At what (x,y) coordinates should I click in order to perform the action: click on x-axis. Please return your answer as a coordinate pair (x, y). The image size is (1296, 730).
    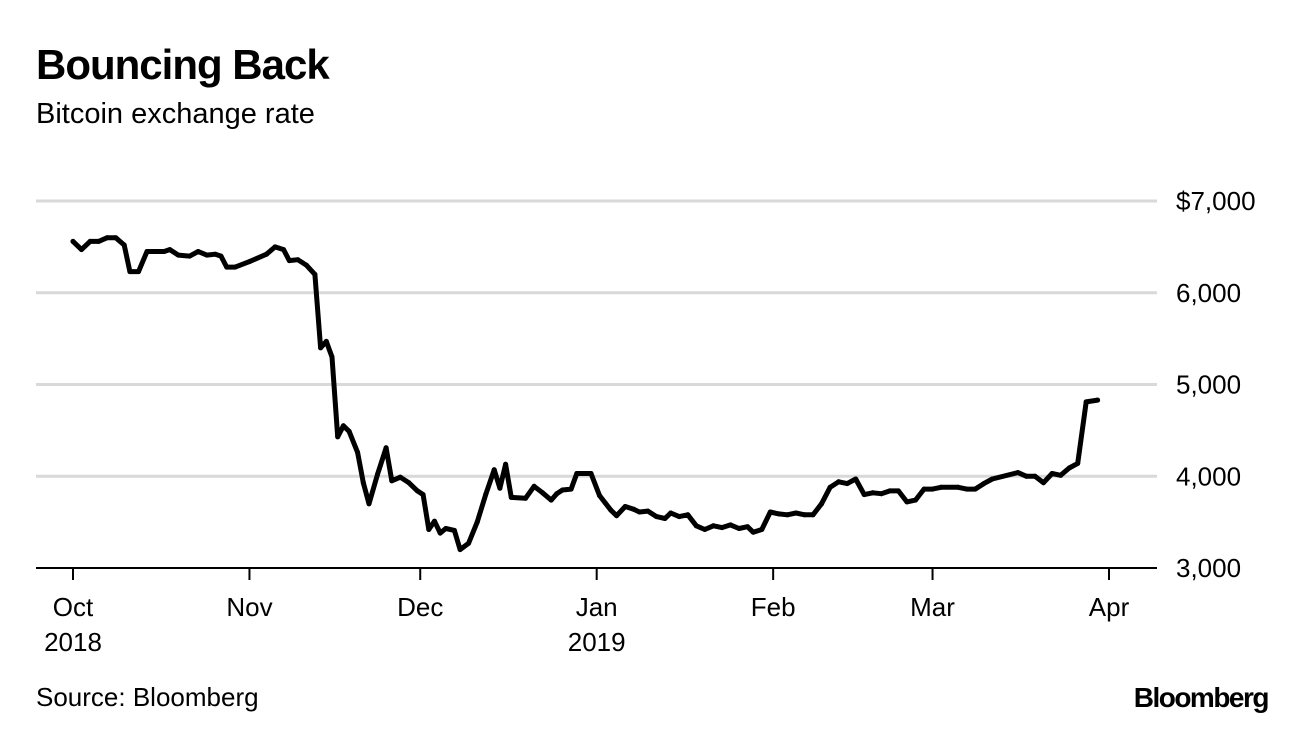
    Looking at the image, I should click on (596, 573).